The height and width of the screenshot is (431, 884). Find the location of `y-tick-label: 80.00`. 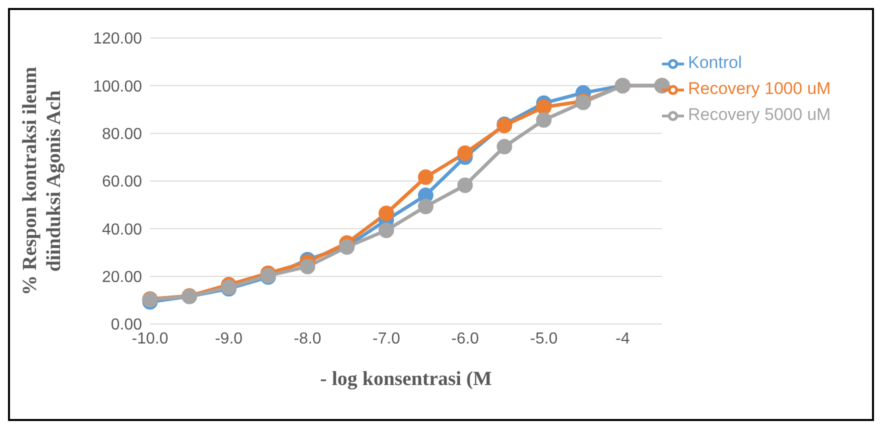

y-tick-label: 80.00 is located at coordinates (122, 135).